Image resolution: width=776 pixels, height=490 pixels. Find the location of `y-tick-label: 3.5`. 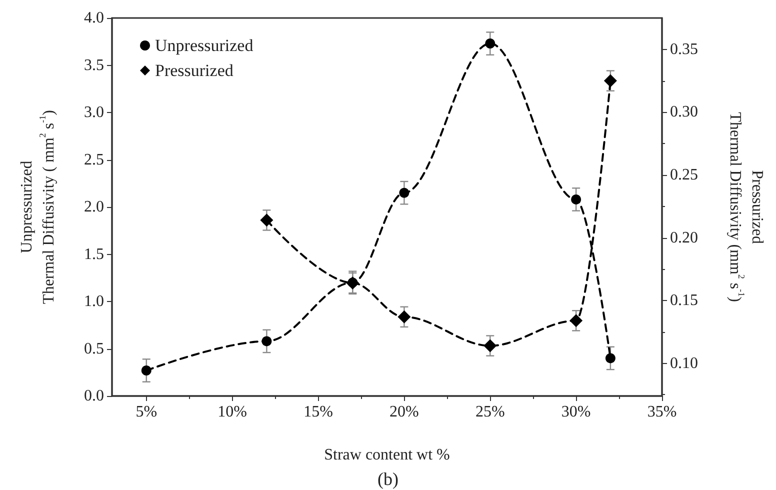

y-tick-label: 3.5 is located at coordinates (94, 65).